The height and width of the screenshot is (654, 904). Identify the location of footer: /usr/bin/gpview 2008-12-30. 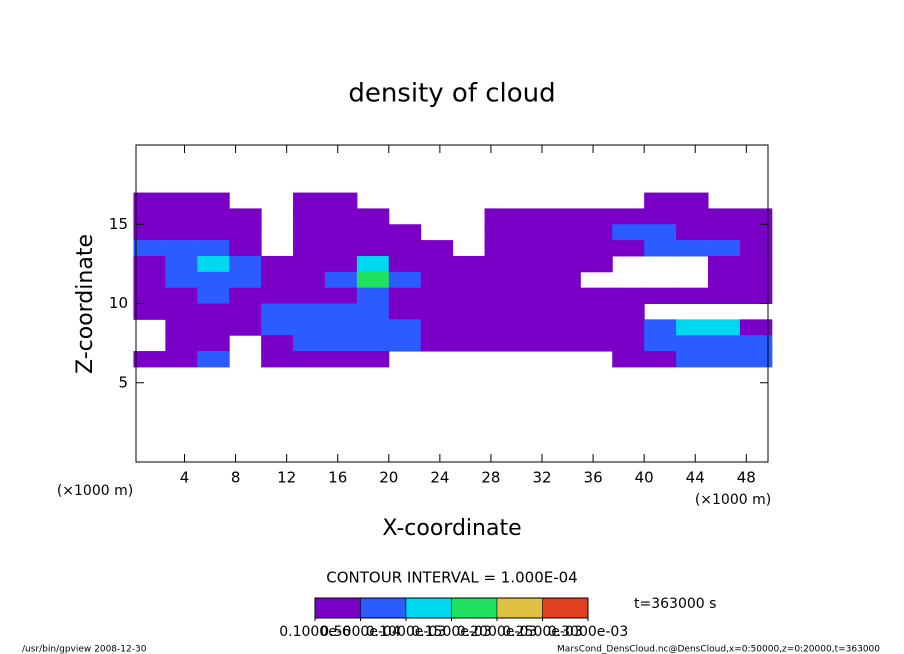
(84, 649).